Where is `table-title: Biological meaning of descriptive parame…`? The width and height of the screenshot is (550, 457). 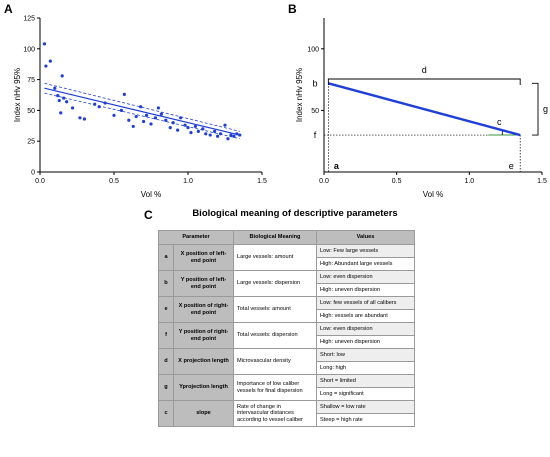 table-title: Biological meaning of descriptive parame… is located at coordinates (295, 213).